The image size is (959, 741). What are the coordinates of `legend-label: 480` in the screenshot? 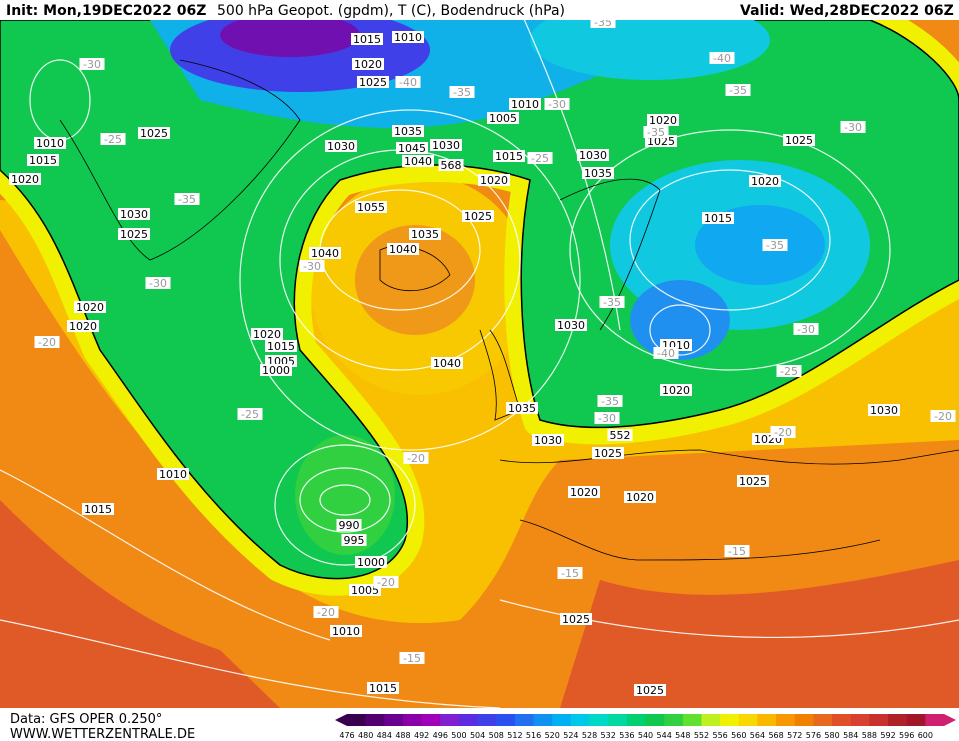 It's located at (365, 735).